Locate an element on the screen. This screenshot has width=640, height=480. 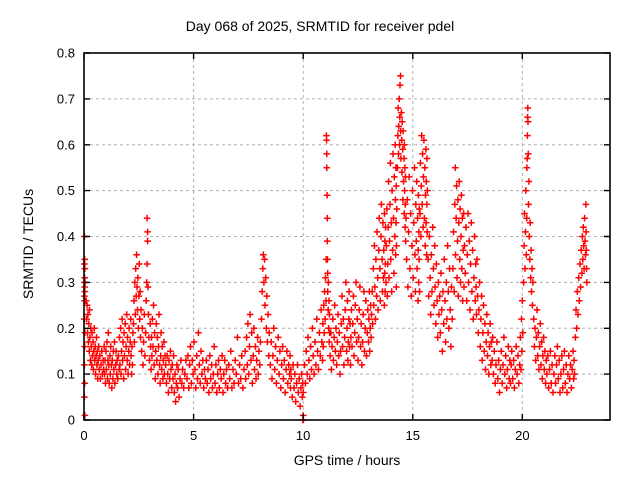
x-tick-label: 0 is located at coordinates (83, 435).